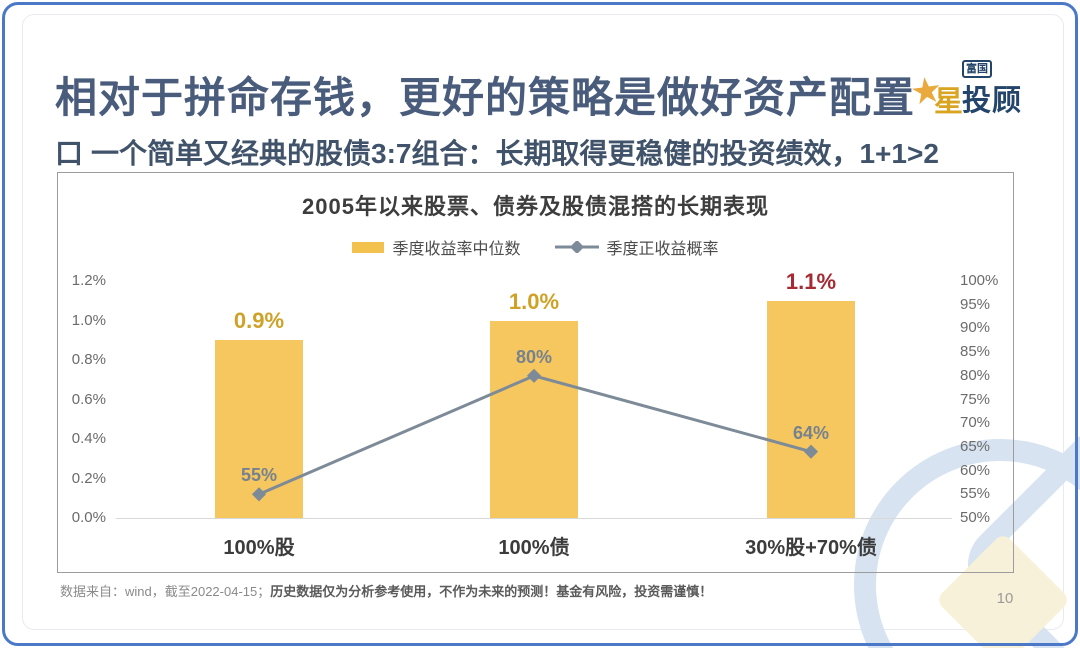 The width and height of the screenshot is (1080, 648). Describe the element at coordinates (535, 206) in the screenshot. I see `chart-title: 2005年以来股票、债券及股债混搭的长期表现` at that location.